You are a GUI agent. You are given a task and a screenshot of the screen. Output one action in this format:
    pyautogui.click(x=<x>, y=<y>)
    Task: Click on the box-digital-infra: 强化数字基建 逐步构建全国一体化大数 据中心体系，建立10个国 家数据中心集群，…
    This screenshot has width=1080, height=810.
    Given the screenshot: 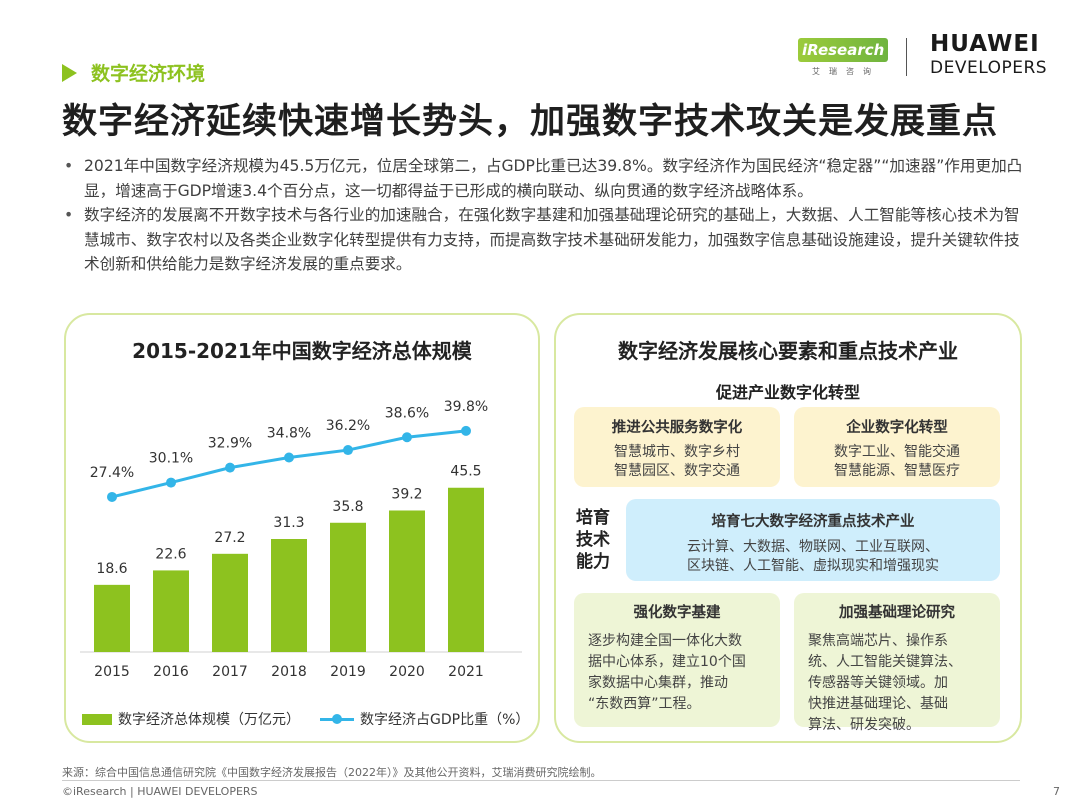 What is the action you would take?
    pyautogui.click(x=677, y=660)
    